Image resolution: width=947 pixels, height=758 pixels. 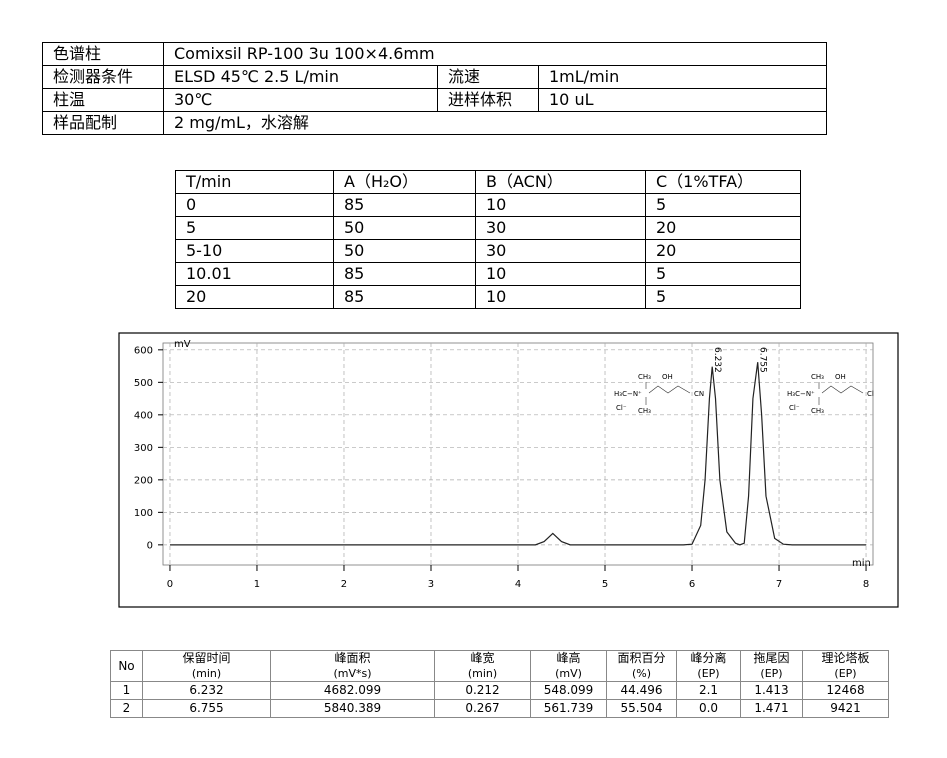 I want to click on table-cell: 0.212, so click(x=482, y=690).